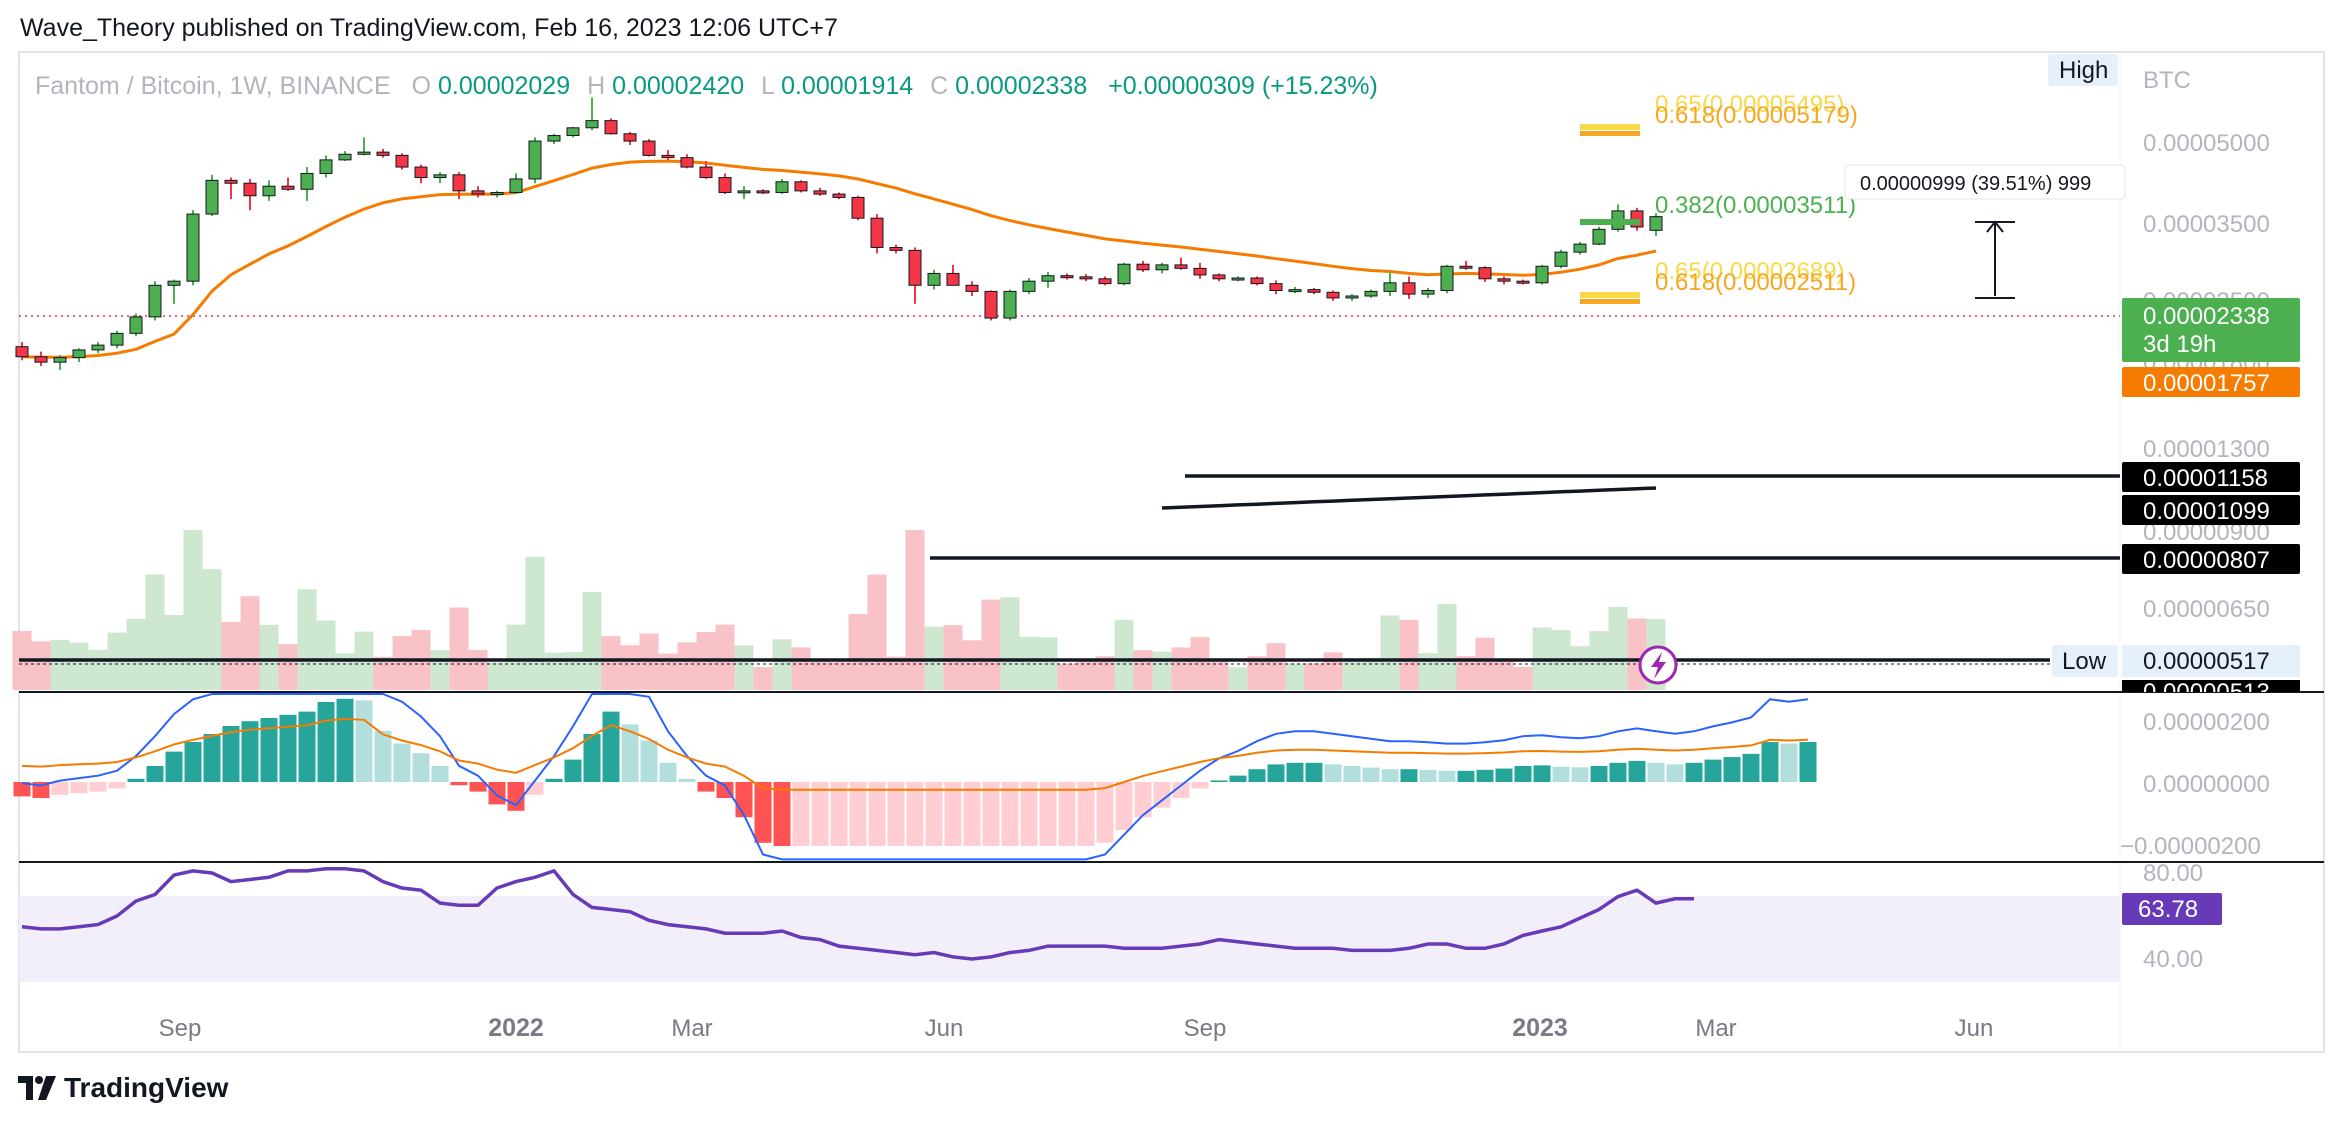  I want to click on rsi-tick: 40.00, so click(2173, 959).